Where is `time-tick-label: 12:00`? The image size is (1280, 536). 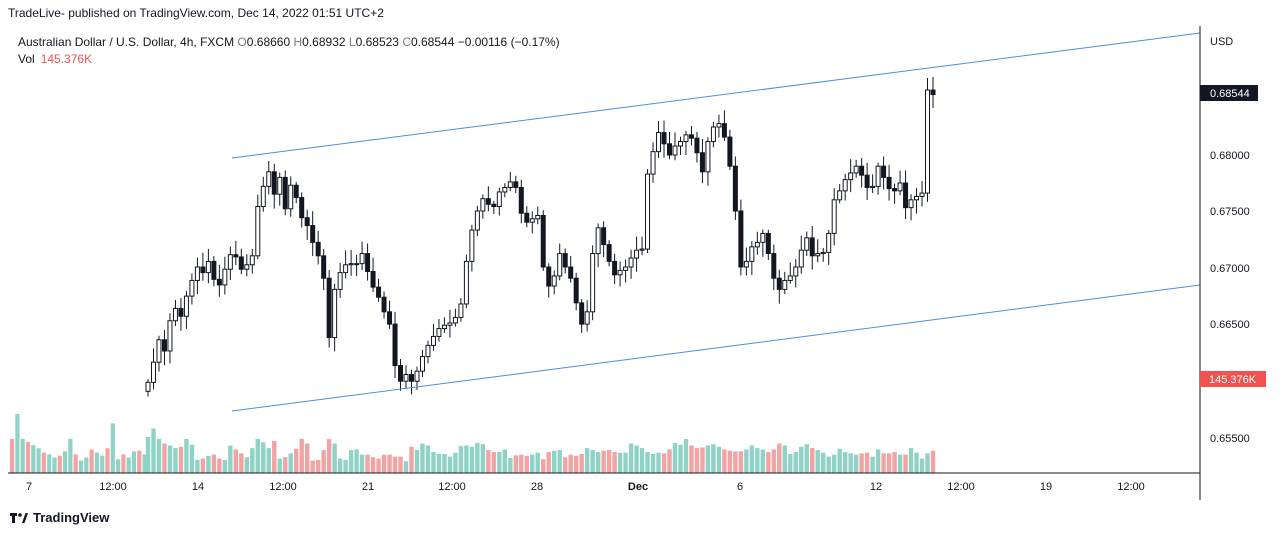
time-tick-label: 12:00 is located at coordinates (283, 487).